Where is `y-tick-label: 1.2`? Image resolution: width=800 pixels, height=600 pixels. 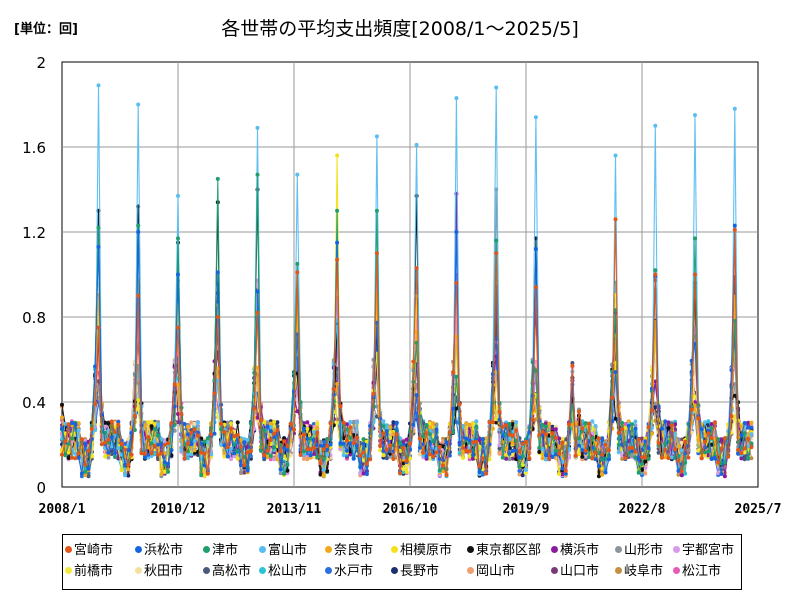 y-tick-label: 1.2 is located at coordinates (34, 233).